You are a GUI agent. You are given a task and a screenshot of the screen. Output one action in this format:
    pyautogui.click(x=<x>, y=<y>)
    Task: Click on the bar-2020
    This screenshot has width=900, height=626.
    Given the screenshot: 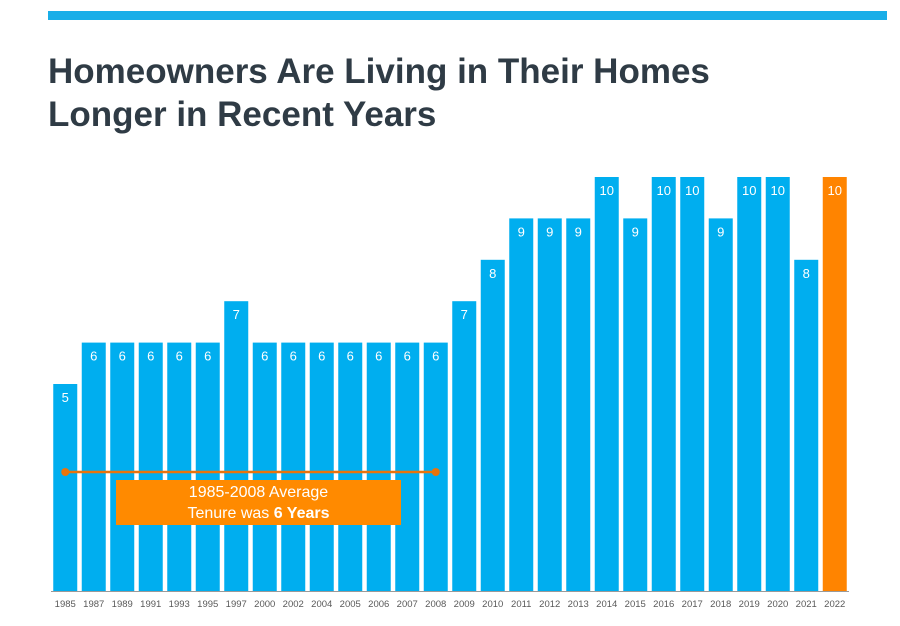 What is the action you would take?
    pyautogui.click(x=777, y=384)
    